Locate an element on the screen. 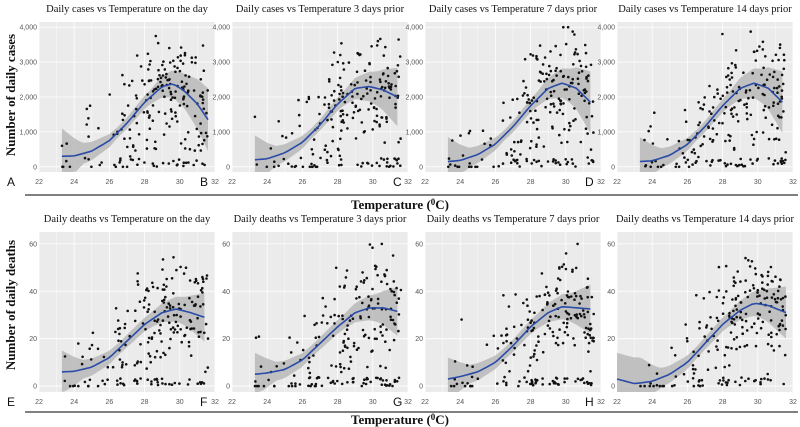 This screenshot has height=427, width=800. y-tick-label: 3,000 is located at coordinates (414, 63).